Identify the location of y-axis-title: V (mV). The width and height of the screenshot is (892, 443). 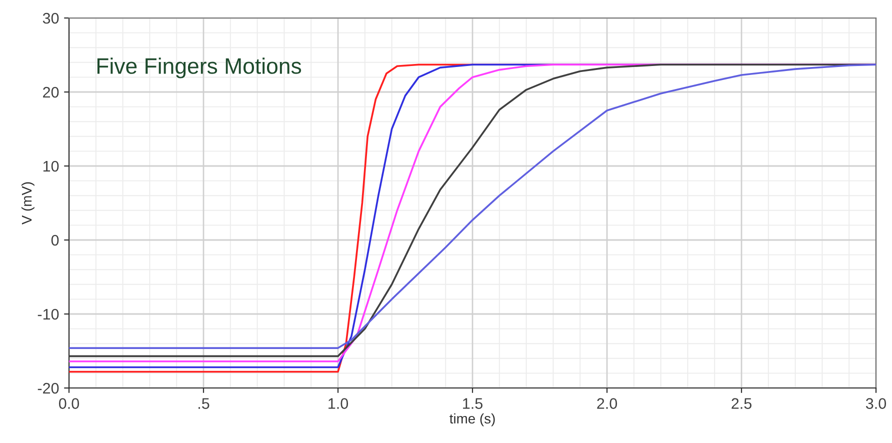
(27, 203).